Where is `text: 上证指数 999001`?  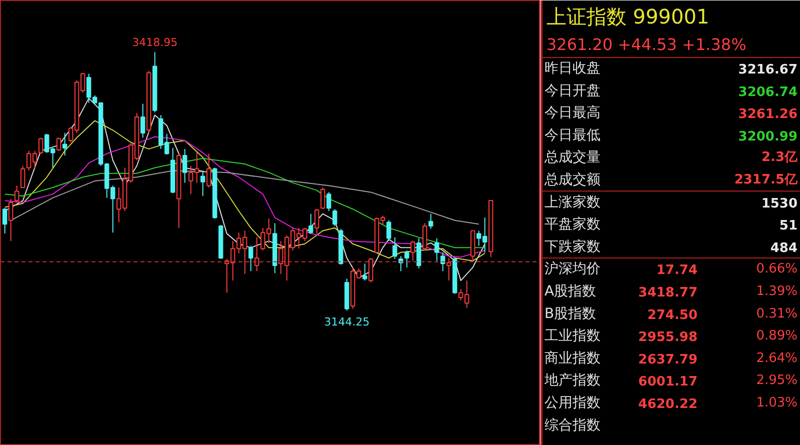
text: 上证指数 999001 is located at coordinates (628, 16).